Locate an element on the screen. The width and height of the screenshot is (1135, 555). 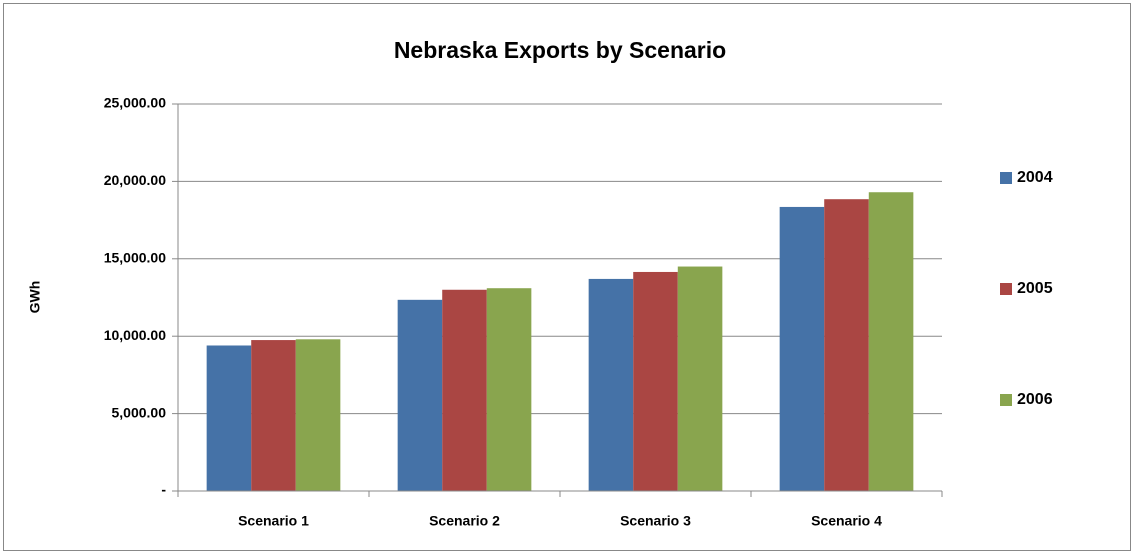
legend-label: 2006 is located at coordinates (1035, 399).